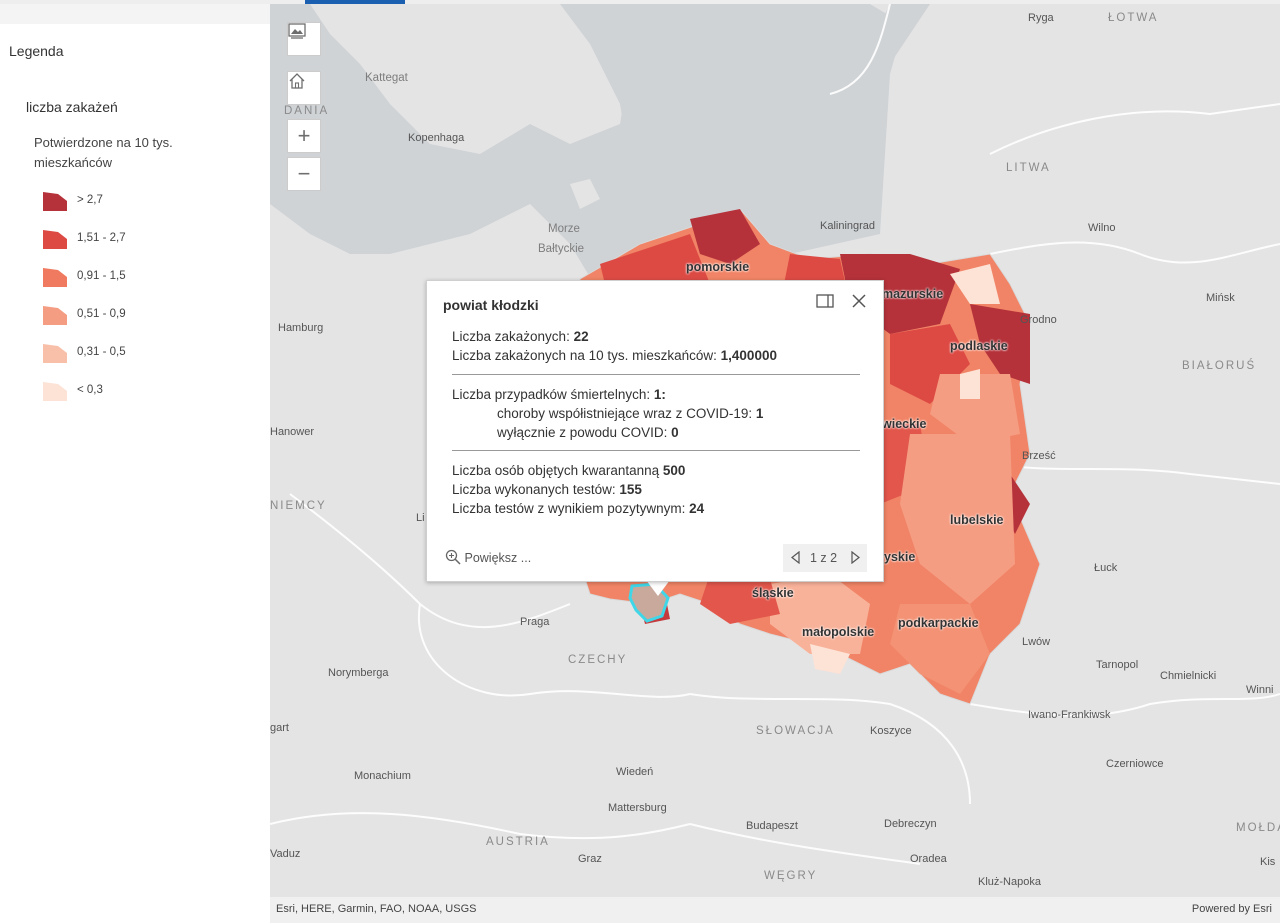 Image resolution: width=1280 pixels, height=923 pixels. Describe the element at coordinates (658, 588) in the screenshot. I see `popup-pointer` at that location.